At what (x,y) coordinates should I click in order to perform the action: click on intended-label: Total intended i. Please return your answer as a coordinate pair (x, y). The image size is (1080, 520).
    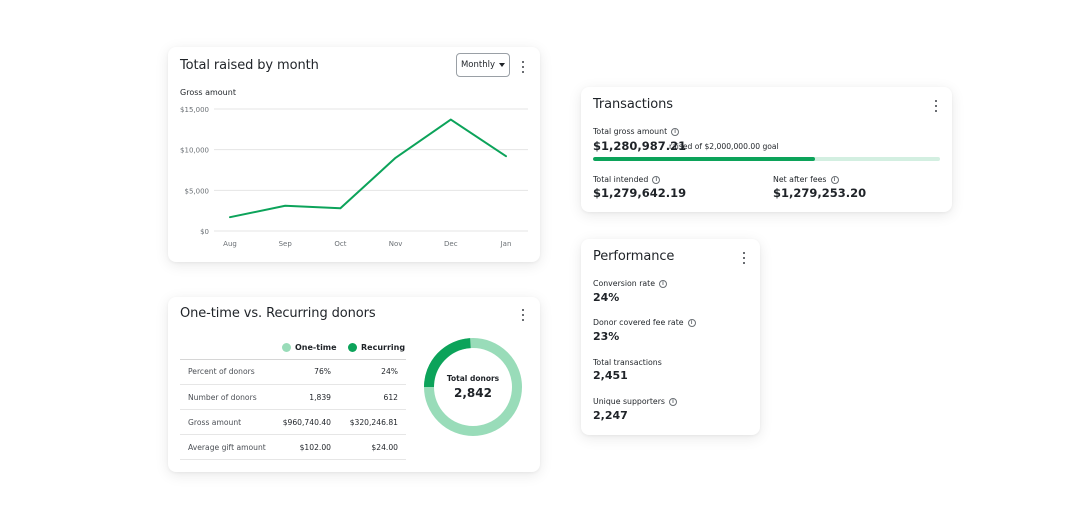
    Looking at the image, I should click on (627, 179).